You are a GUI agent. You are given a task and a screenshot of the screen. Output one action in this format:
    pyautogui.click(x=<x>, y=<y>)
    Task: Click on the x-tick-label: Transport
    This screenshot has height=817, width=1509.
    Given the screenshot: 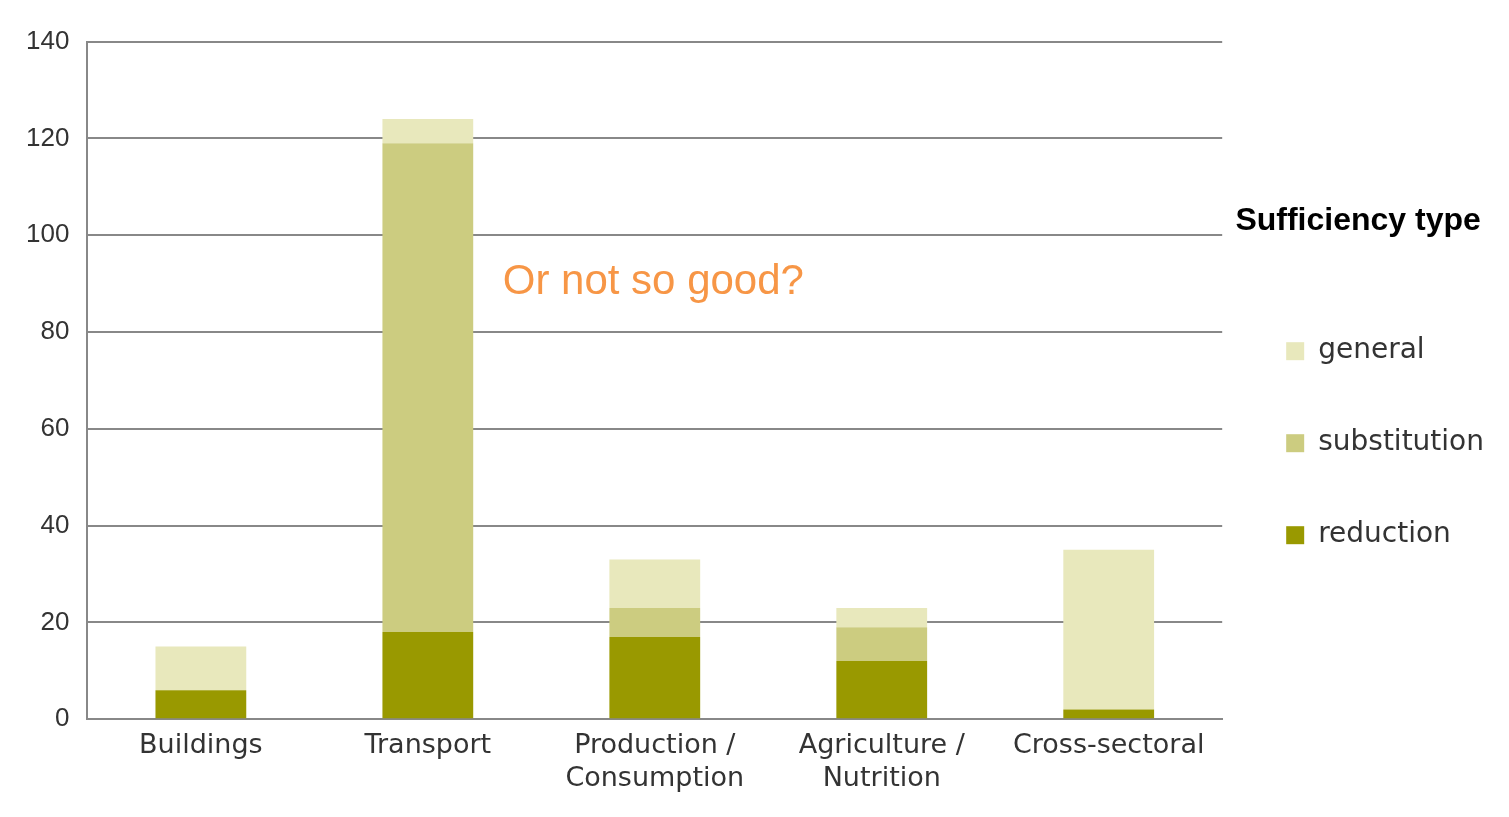 What is the action you would take?
    pyautogui.click(x=427, y=744)
    